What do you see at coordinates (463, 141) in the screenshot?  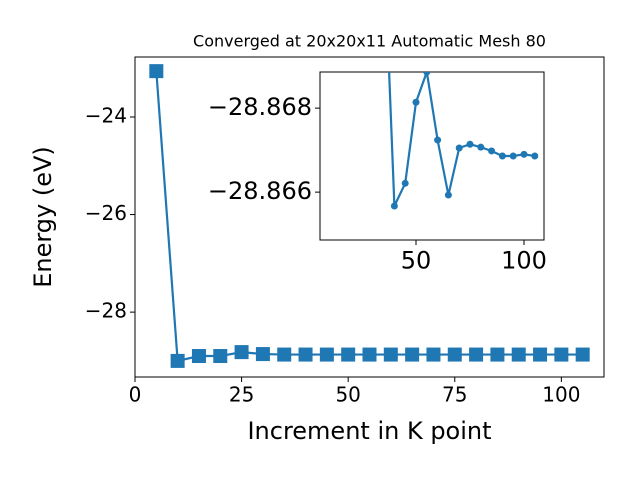 I see `plot-content` at bounding box center [463, 141].